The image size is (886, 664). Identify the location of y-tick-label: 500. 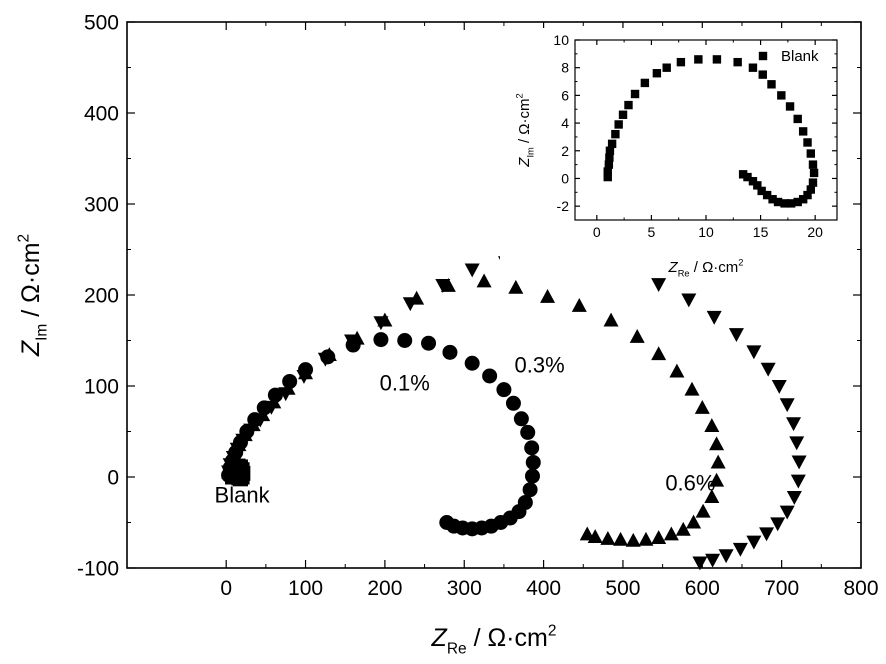
(101, 23).